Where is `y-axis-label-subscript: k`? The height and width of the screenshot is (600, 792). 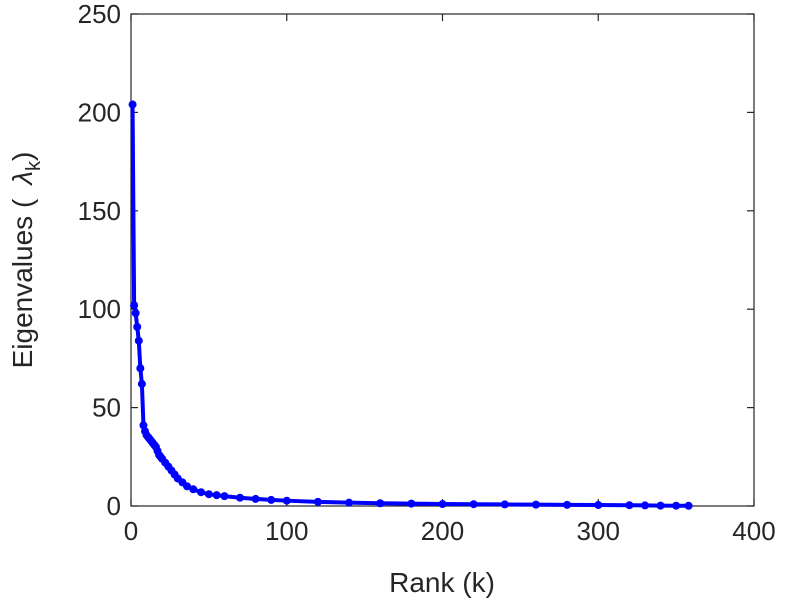
y-axis-label-subscript: k is located at coordinates (34, 165).